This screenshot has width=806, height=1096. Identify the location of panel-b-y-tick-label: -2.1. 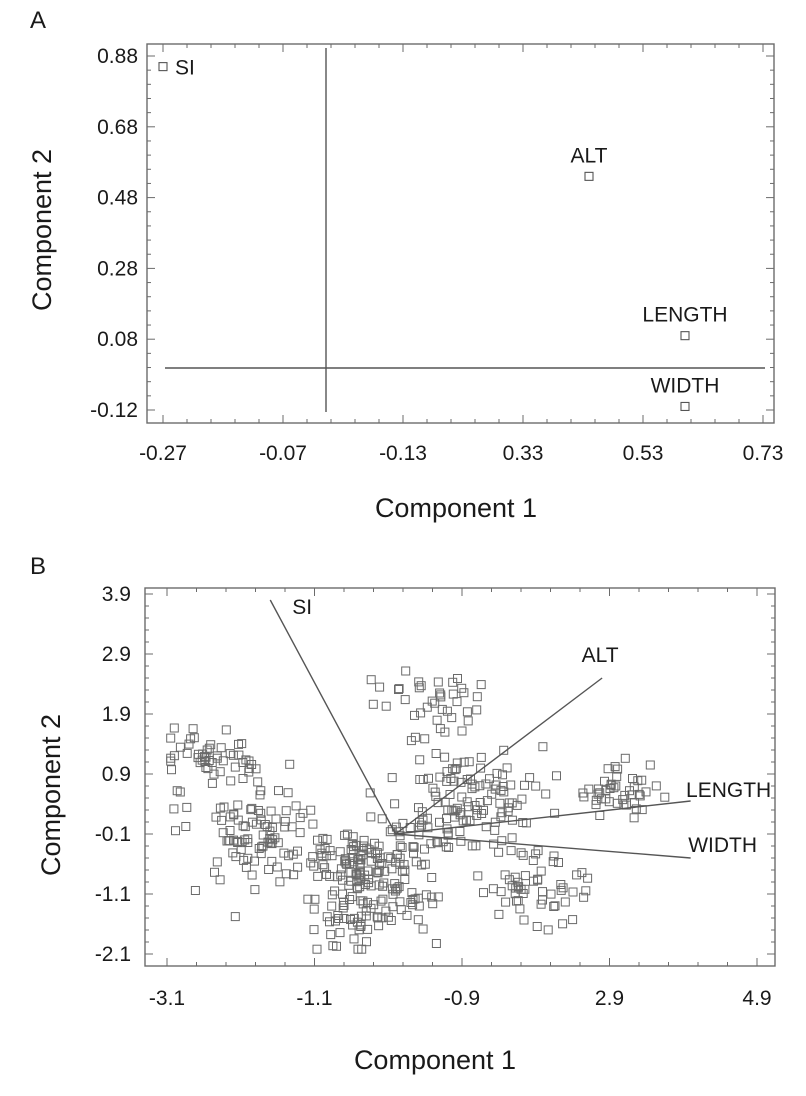
(113, 954).